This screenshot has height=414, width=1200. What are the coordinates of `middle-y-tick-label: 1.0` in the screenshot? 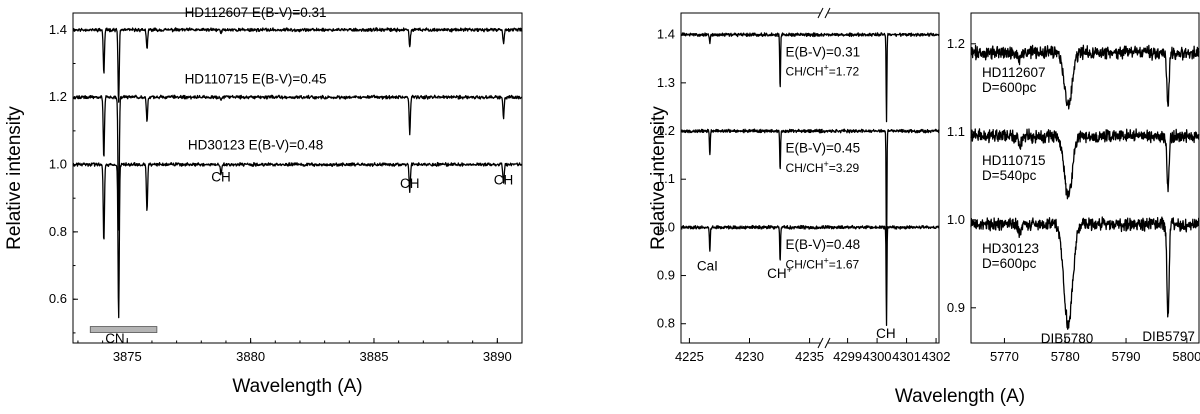 It's located at (666, 226).